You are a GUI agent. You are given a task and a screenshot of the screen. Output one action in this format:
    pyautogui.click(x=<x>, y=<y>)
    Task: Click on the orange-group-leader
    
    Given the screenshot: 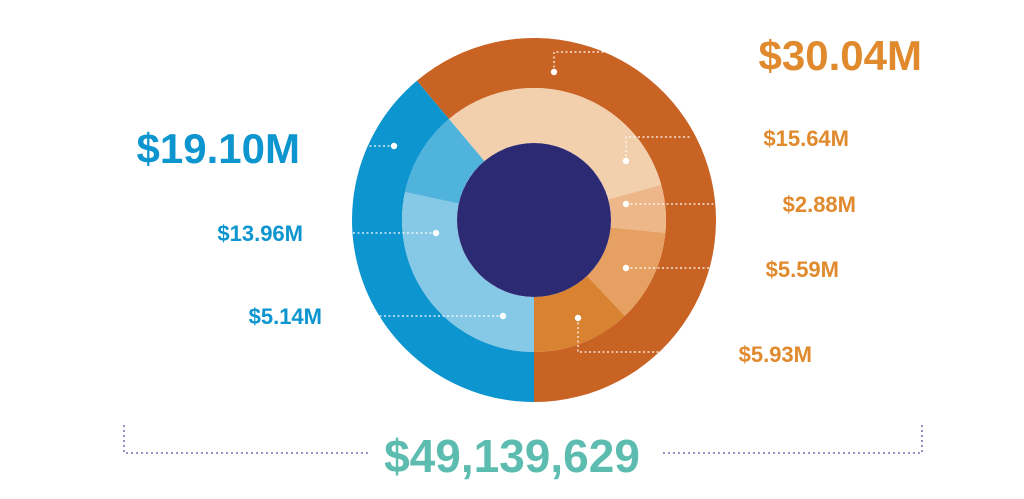 What is the action you would take?
    pyautogui.click(x=581, y=61)
    